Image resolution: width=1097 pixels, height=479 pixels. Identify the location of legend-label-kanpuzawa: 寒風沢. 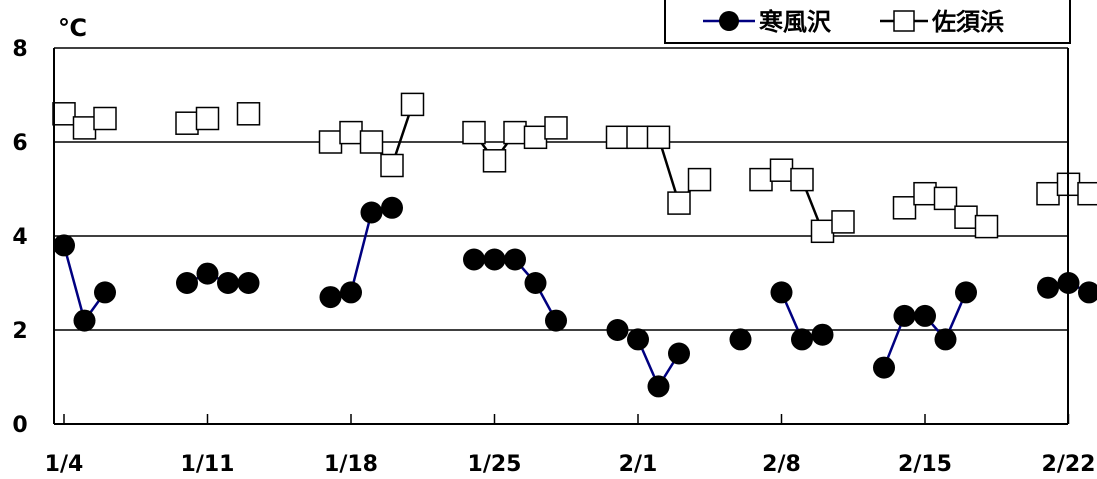
(795, 22).